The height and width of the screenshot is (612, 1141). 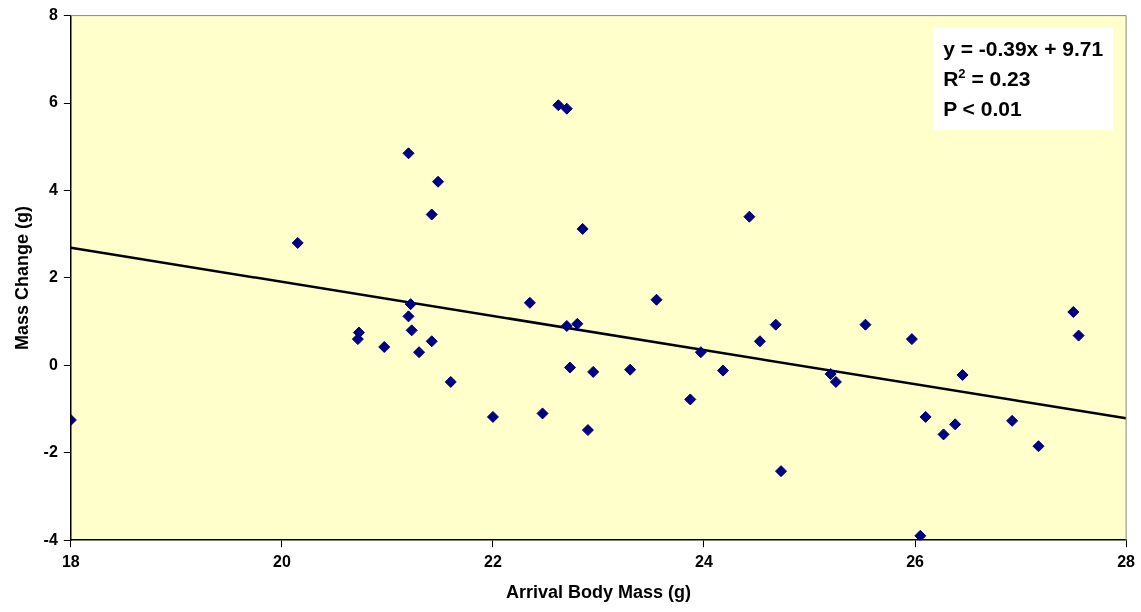 I want to click on x-tick-label: 18, so click(x=70, y=562).